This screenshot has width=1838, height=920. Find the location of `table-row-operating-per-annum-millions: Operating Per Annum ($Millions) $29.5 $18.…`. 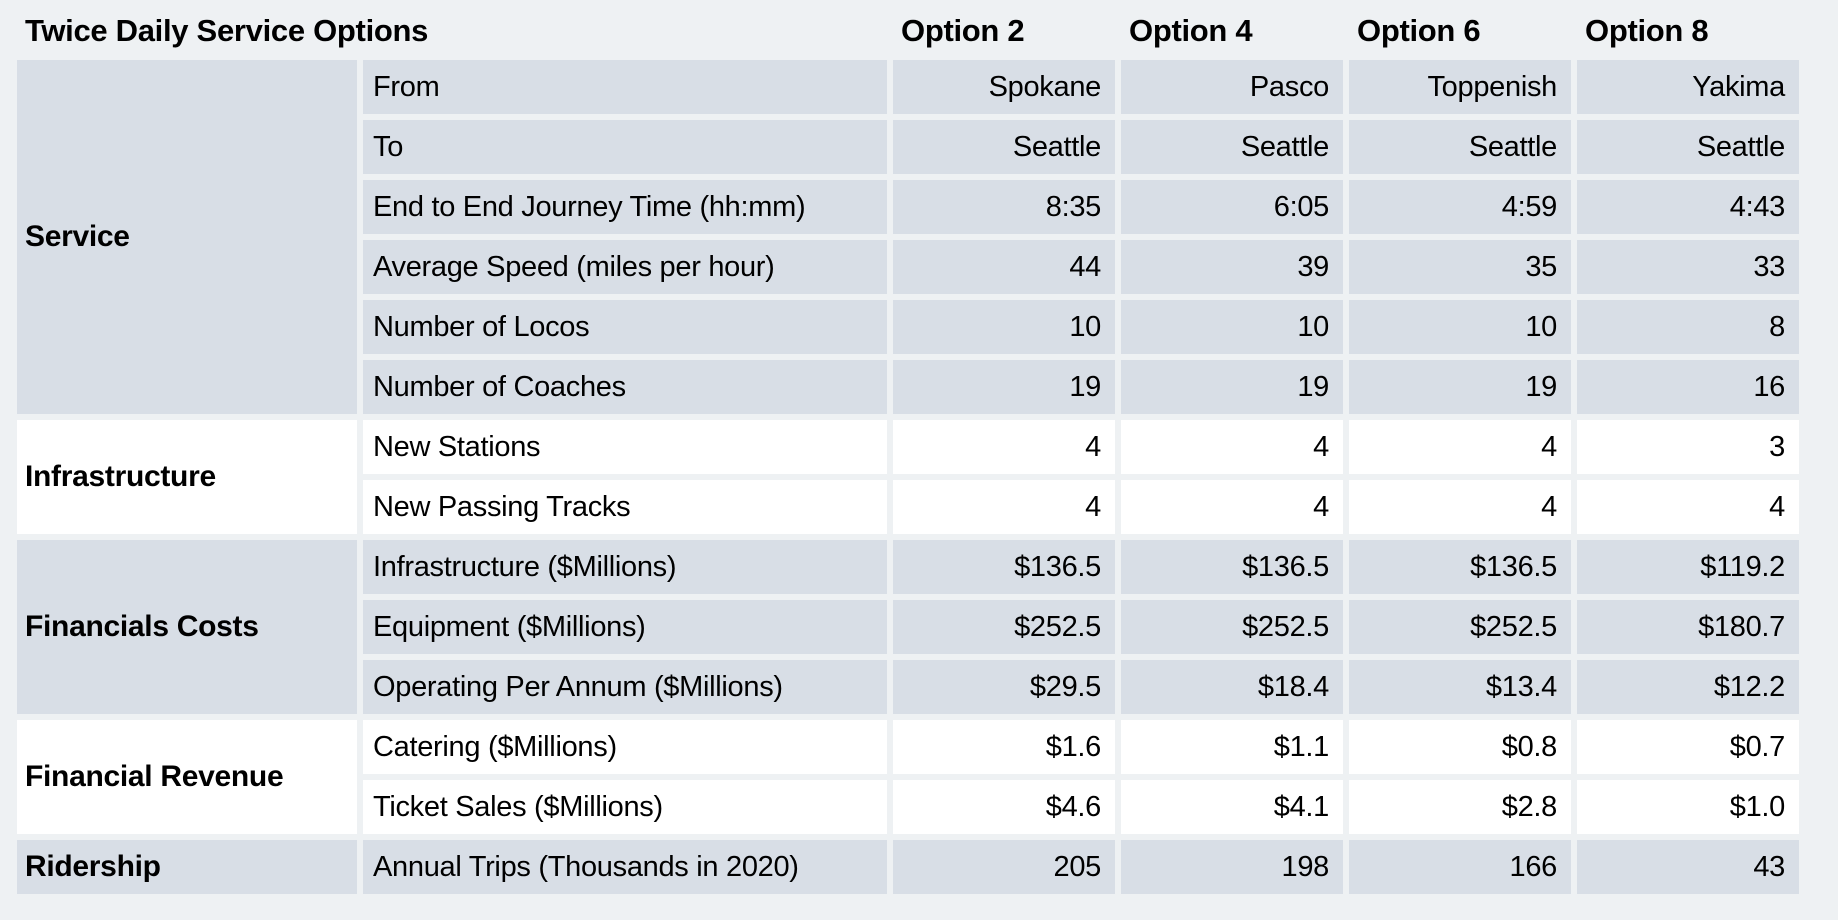

table-row-operating-per-annum-millions: Operating Per Annum ($Millions) $29.5 $18.… is located at coordinates (908, 687).